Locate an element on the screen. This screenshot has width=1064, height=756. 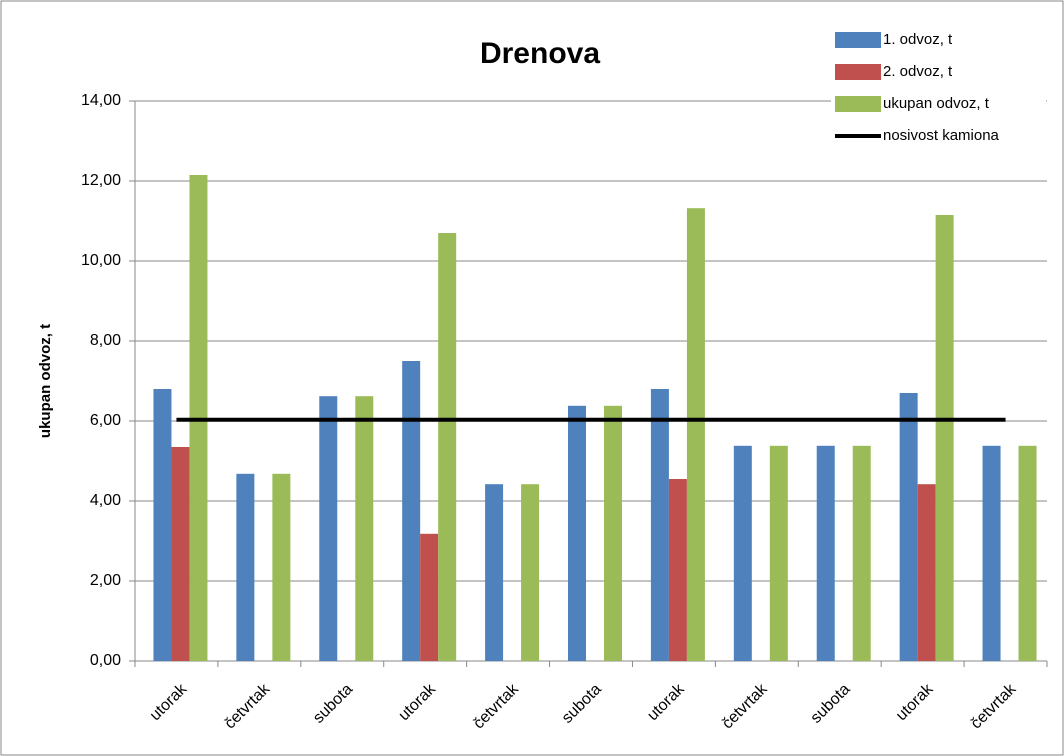
y-tick-label: 2,00 is located at coordinates (105, 580).